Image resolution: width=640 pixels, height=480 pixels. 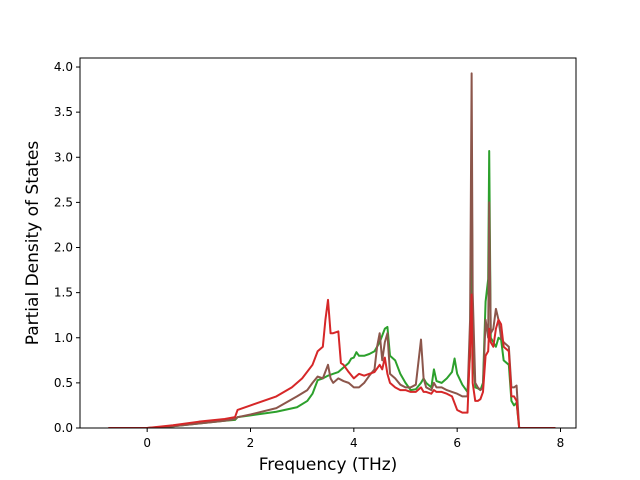 What do you see at coordinates (63, 338) in the screenshot?
I see `y-tick-label: 1.0` at bounding box center [63, 338].